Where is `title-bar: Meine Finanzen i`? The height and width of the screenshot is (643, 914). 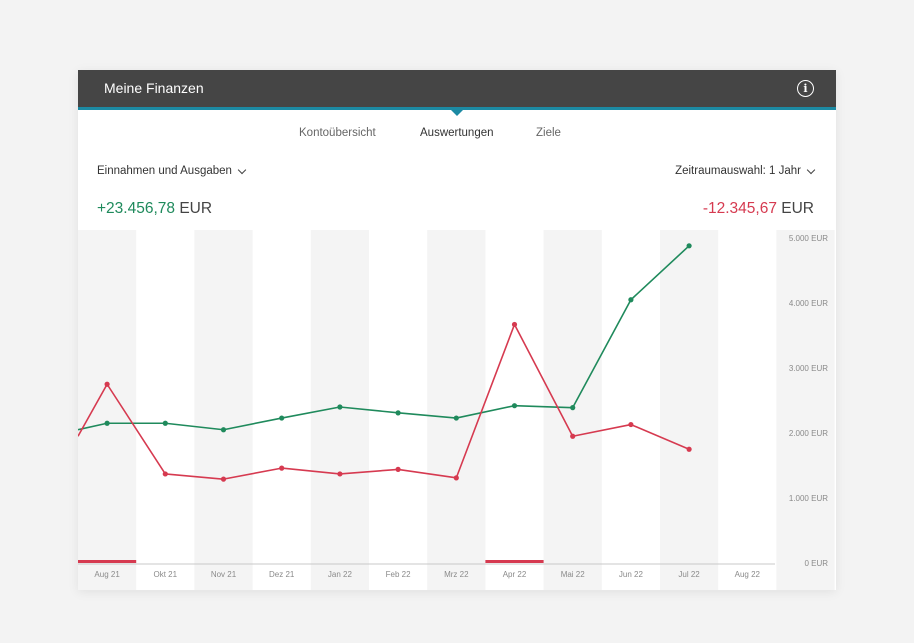
title-bar: Meine Finanzen i is located at coordinates (457, 88).